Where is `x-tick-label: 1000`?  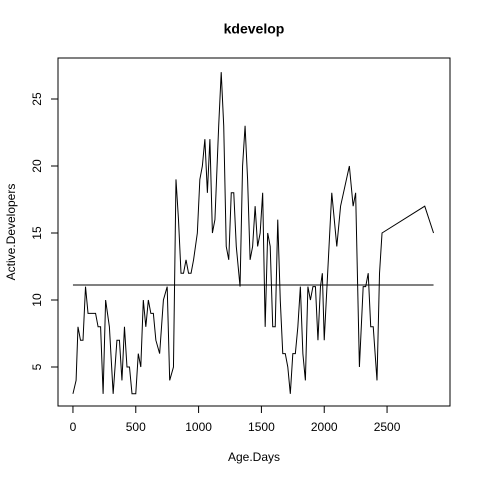
x-tick-label: 1000 is located at coordinates (198, 427).